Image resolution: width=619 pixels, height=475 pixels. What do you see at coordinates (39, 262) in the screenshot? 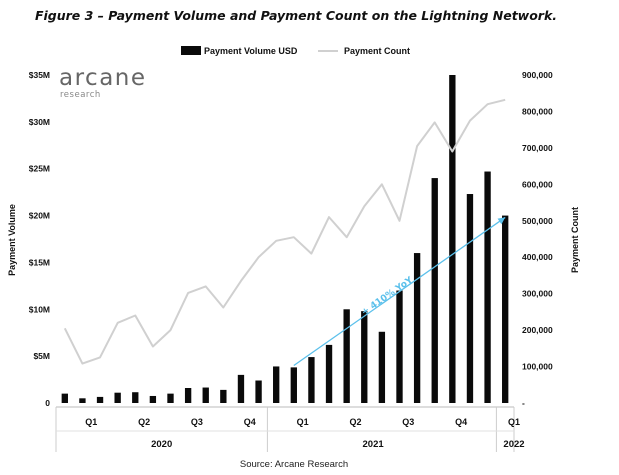
I see `y-tick-label: $15M` at bounding box center [39, 262].